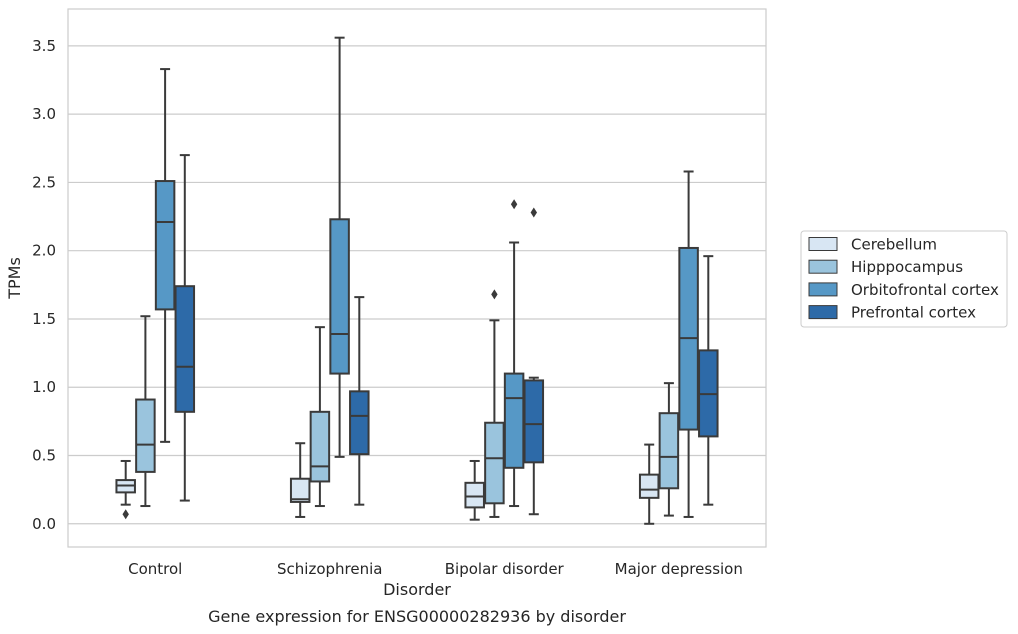  I want to click on legend-label: Orbitofrontal cortex, so click(925, 290).